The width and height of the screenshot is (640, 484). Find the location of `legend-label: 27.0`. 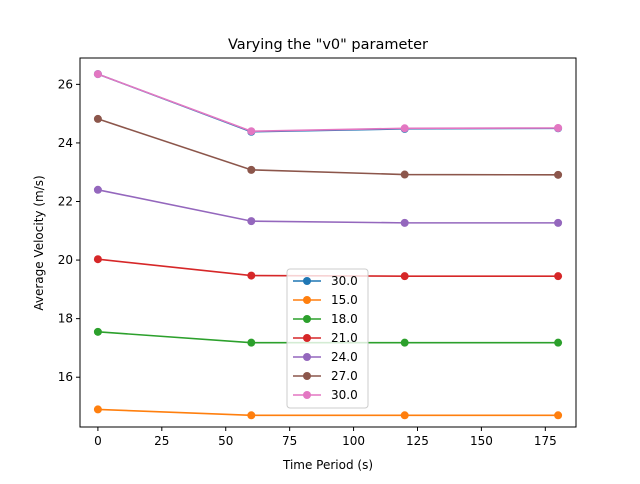

legend-label: 27.0 is located at coordinates (344, 376).